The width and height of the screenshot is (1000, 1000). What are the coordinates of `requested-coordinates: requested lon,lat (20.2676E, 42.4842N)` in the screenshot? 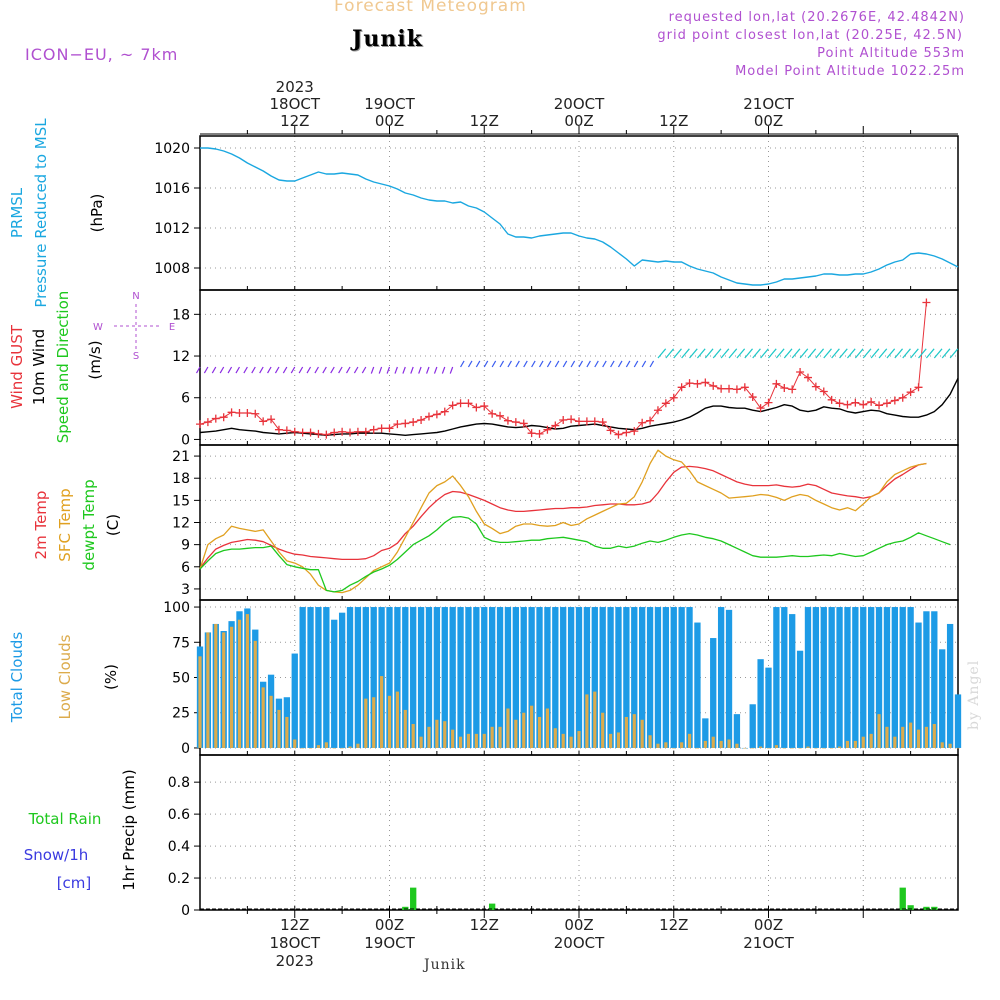 It's located at (816, 17).